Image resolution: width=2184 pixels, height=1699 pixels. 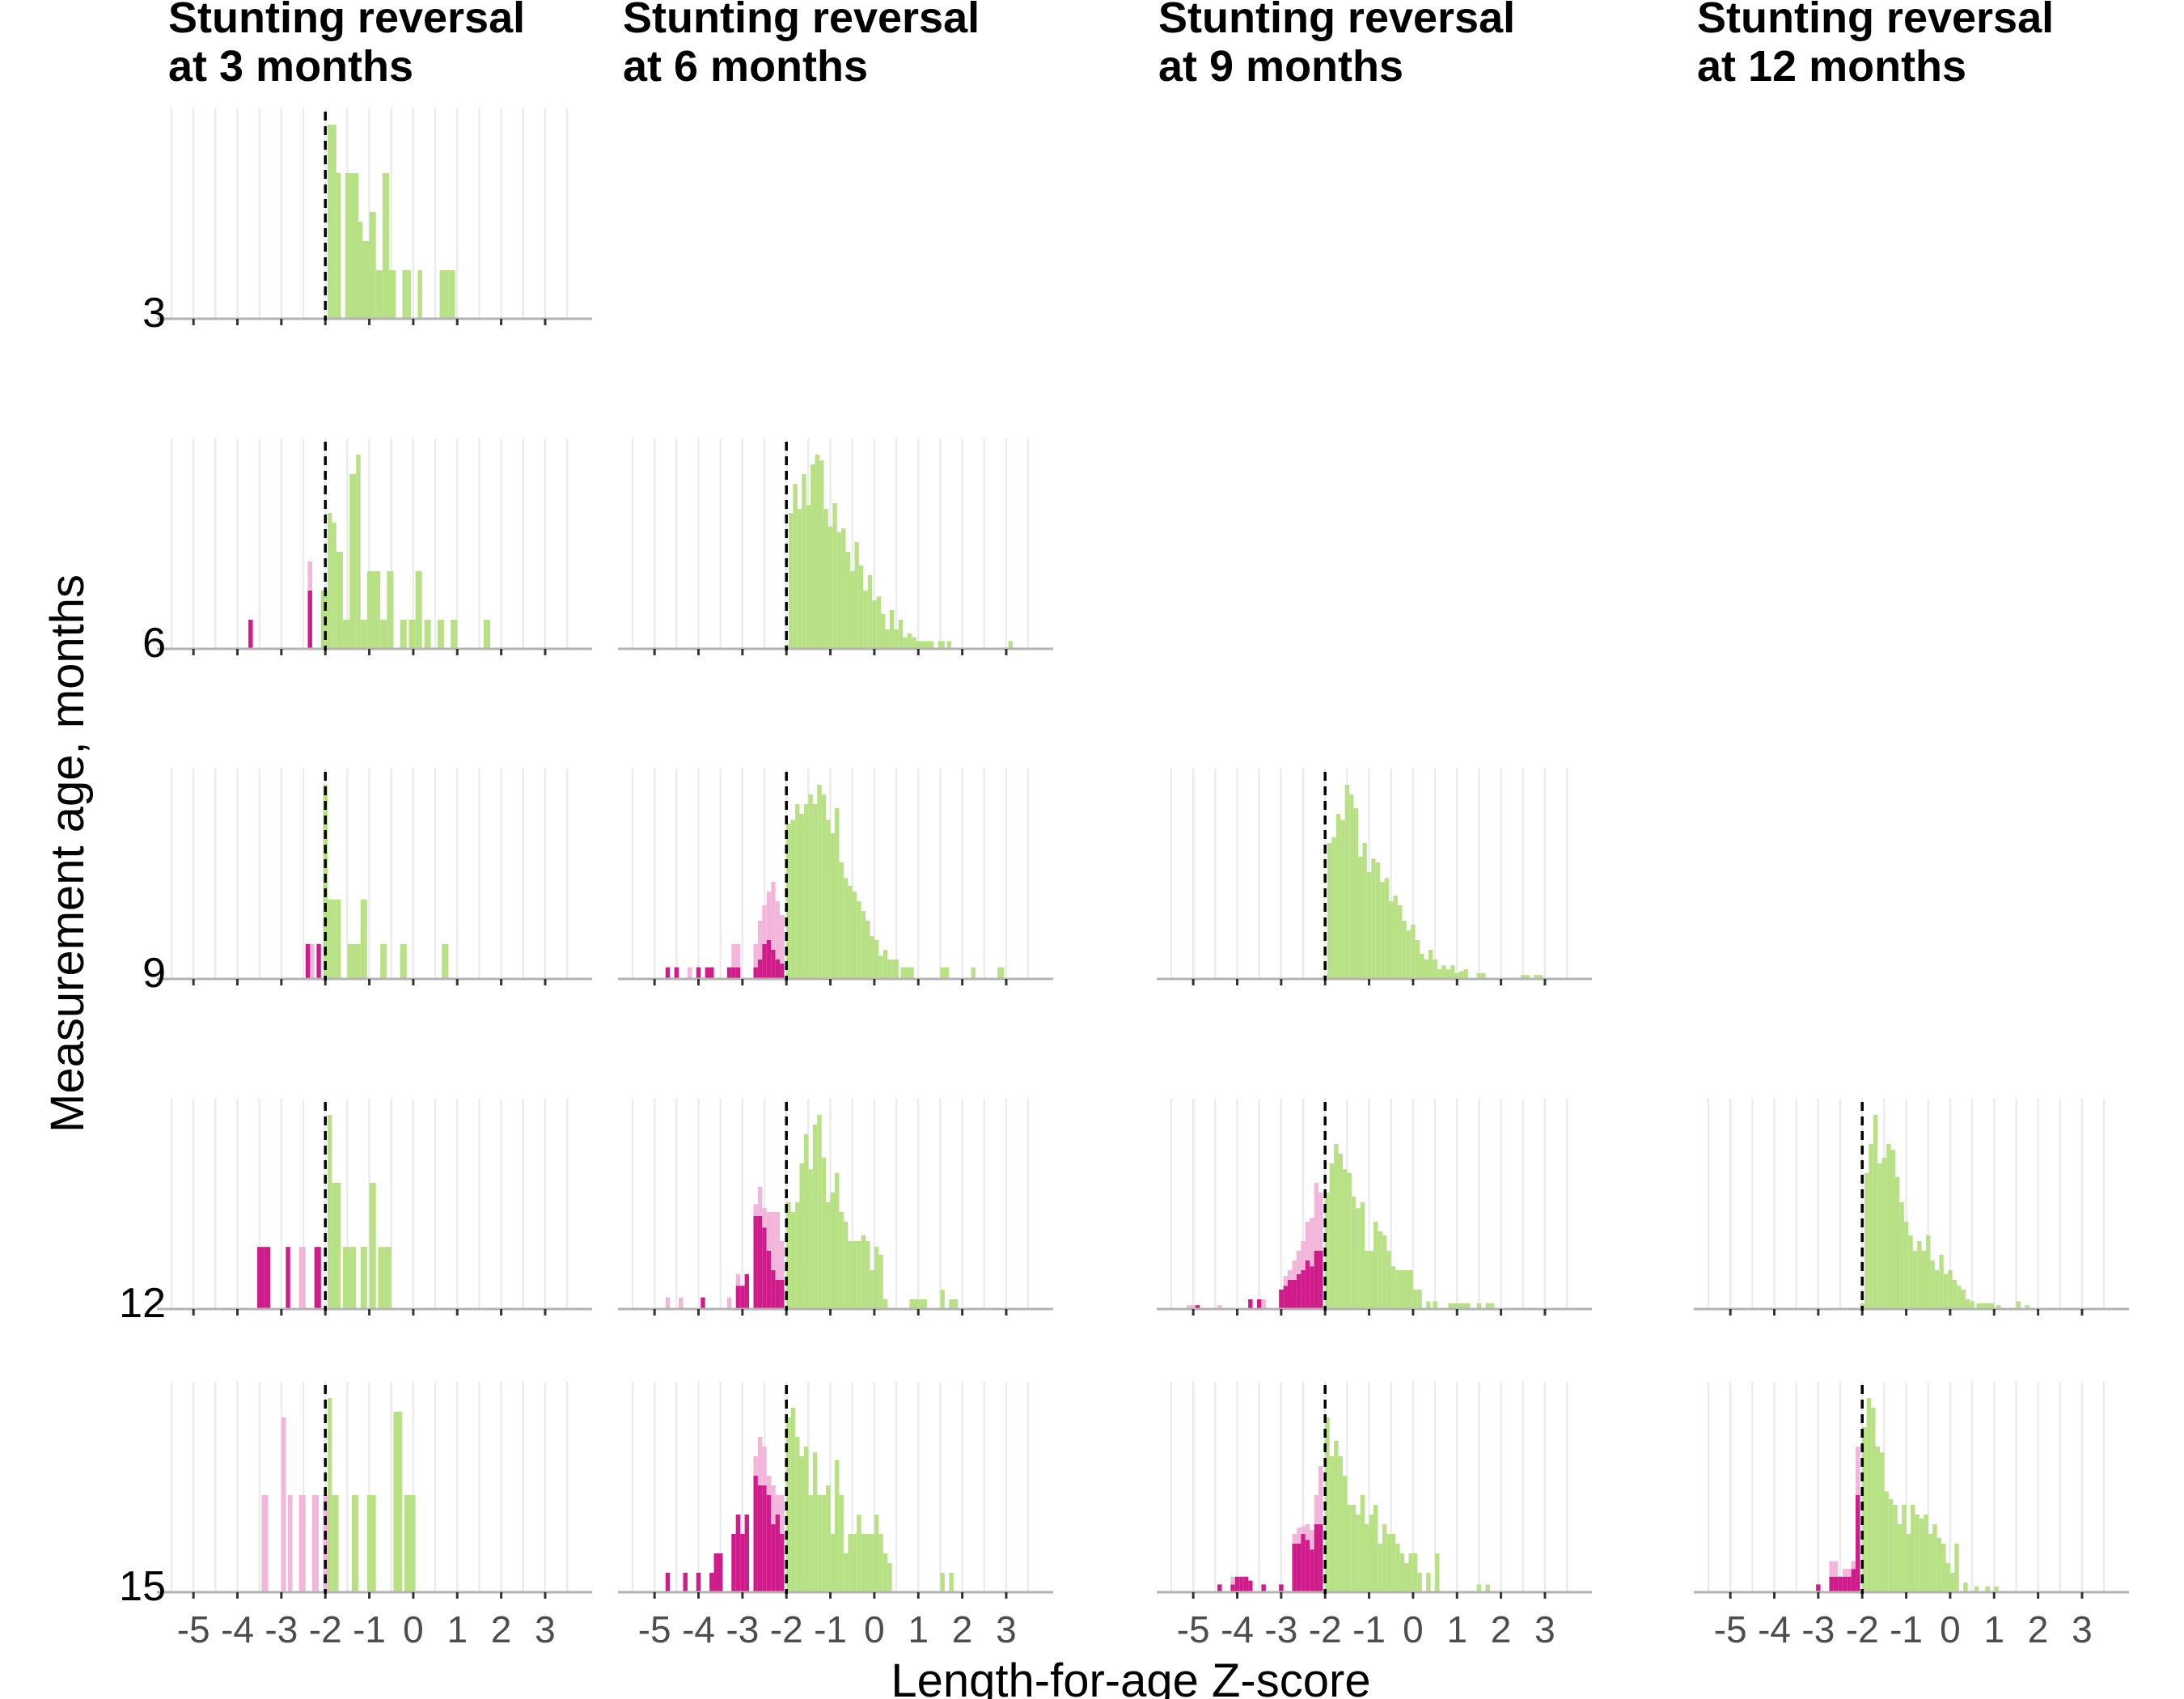 I want to click on panel-col2-row4, so click(x=1374, y=1490).